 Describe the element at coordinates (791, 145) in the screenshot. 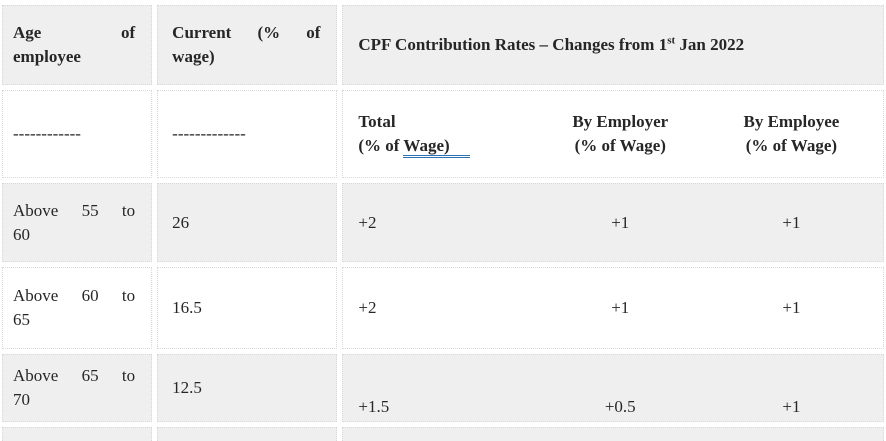

I see `subheader-employee-line2: (% of Wage)` at that location.